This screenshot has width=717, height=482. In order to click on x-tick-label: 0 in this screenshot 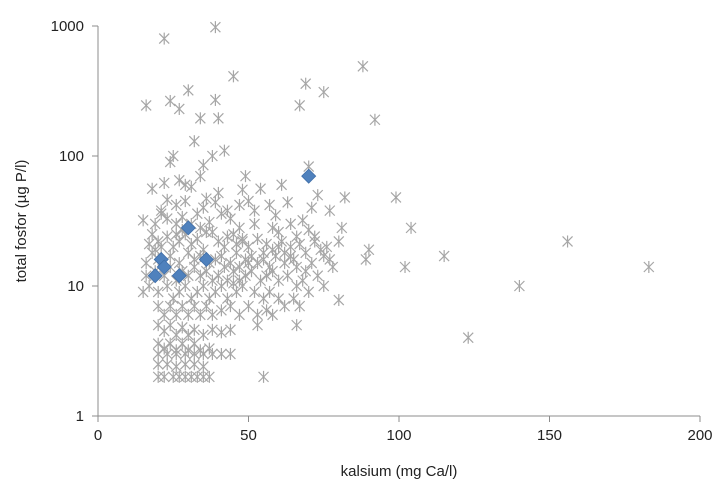, I will do `click(98, 435)`.